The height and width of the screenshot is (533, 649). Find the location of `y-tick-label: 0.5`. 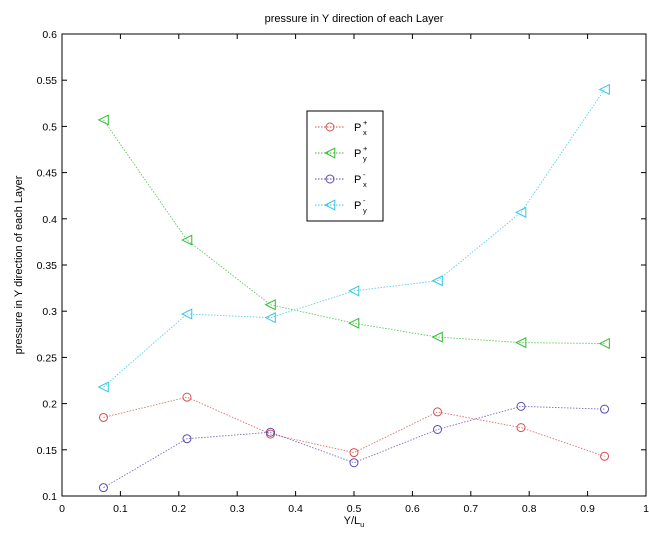

y-tick-label: 0.5 is located at coordinates (49, 127).